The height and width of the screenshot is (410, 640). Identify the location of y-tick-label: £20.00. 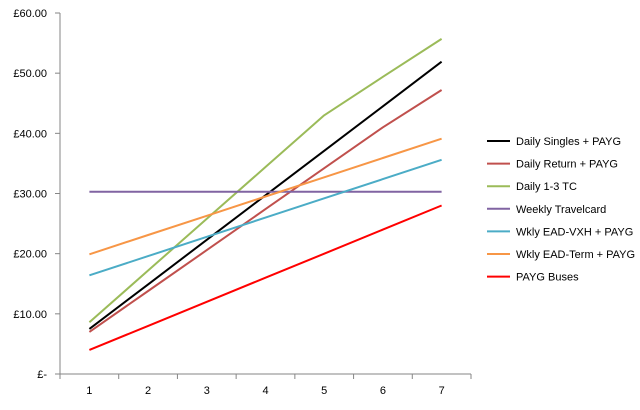
(30, 255).